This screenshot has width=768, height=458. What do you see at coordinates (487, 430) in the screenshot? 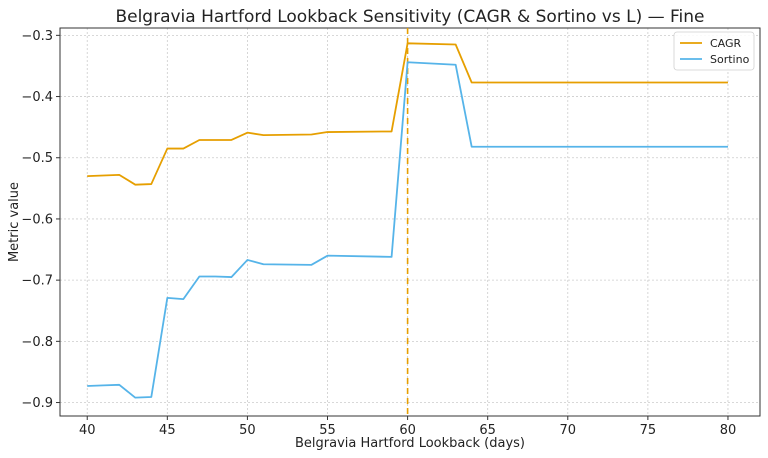
I see `x-tick-label: 65` at bounding box center [487, 430].